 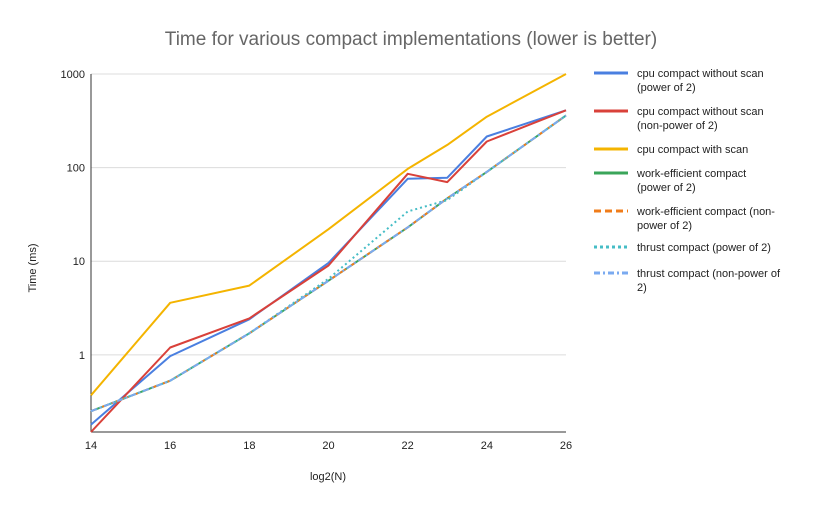 I want to click on legend-item-6: thrust compact (power of 2), so click(x=682, y=248).